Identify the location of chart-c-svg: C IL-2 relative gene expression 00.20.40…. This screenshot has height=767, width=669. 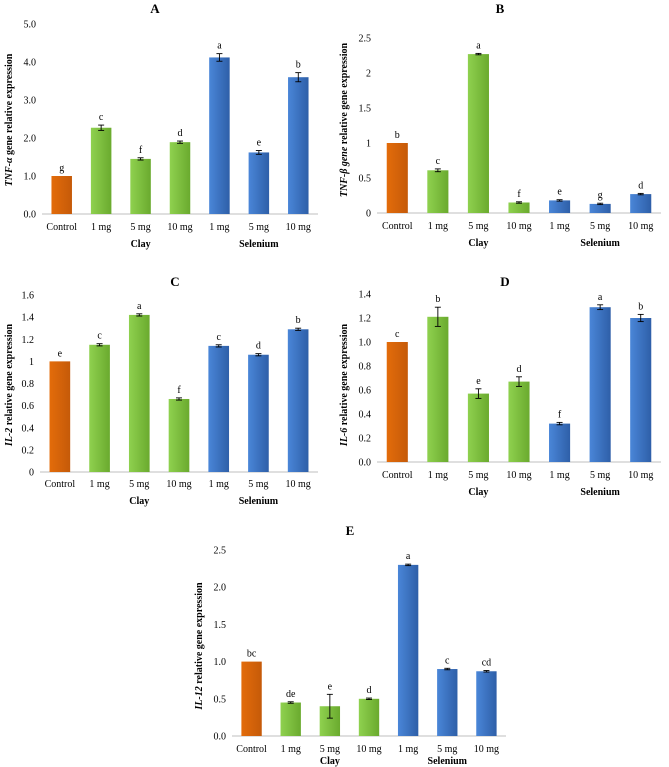
(161, 390).